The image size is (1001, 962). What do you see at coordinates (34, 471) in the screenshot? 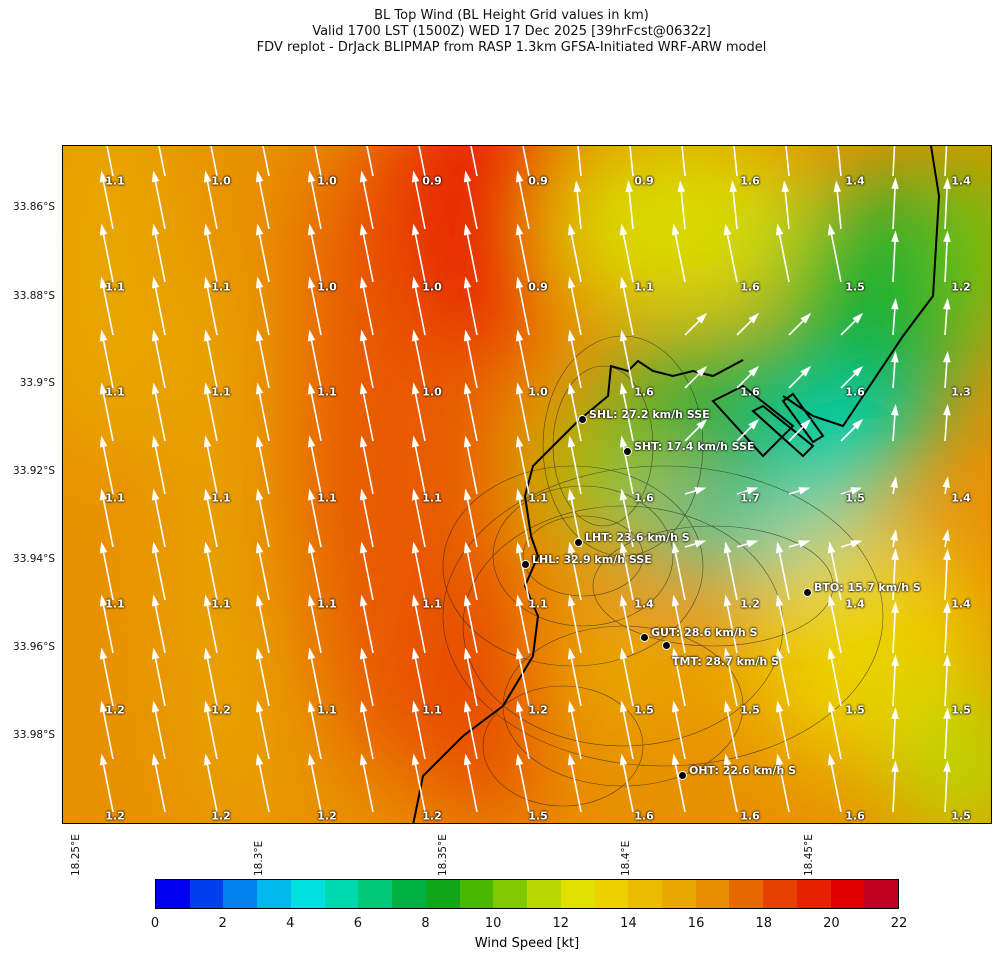
I see `lat-label: 33.92°S` at bounding box center [34, 471].